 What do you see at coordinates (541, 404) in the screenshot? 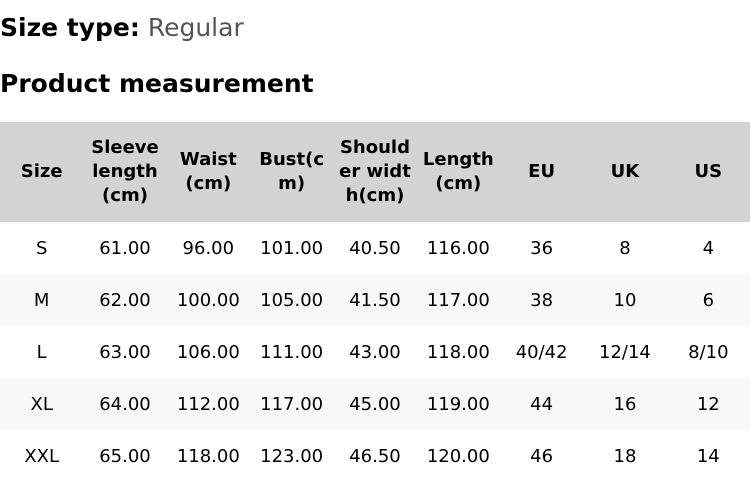
I see `table-cell: 44` at bounding box center [541, 404].